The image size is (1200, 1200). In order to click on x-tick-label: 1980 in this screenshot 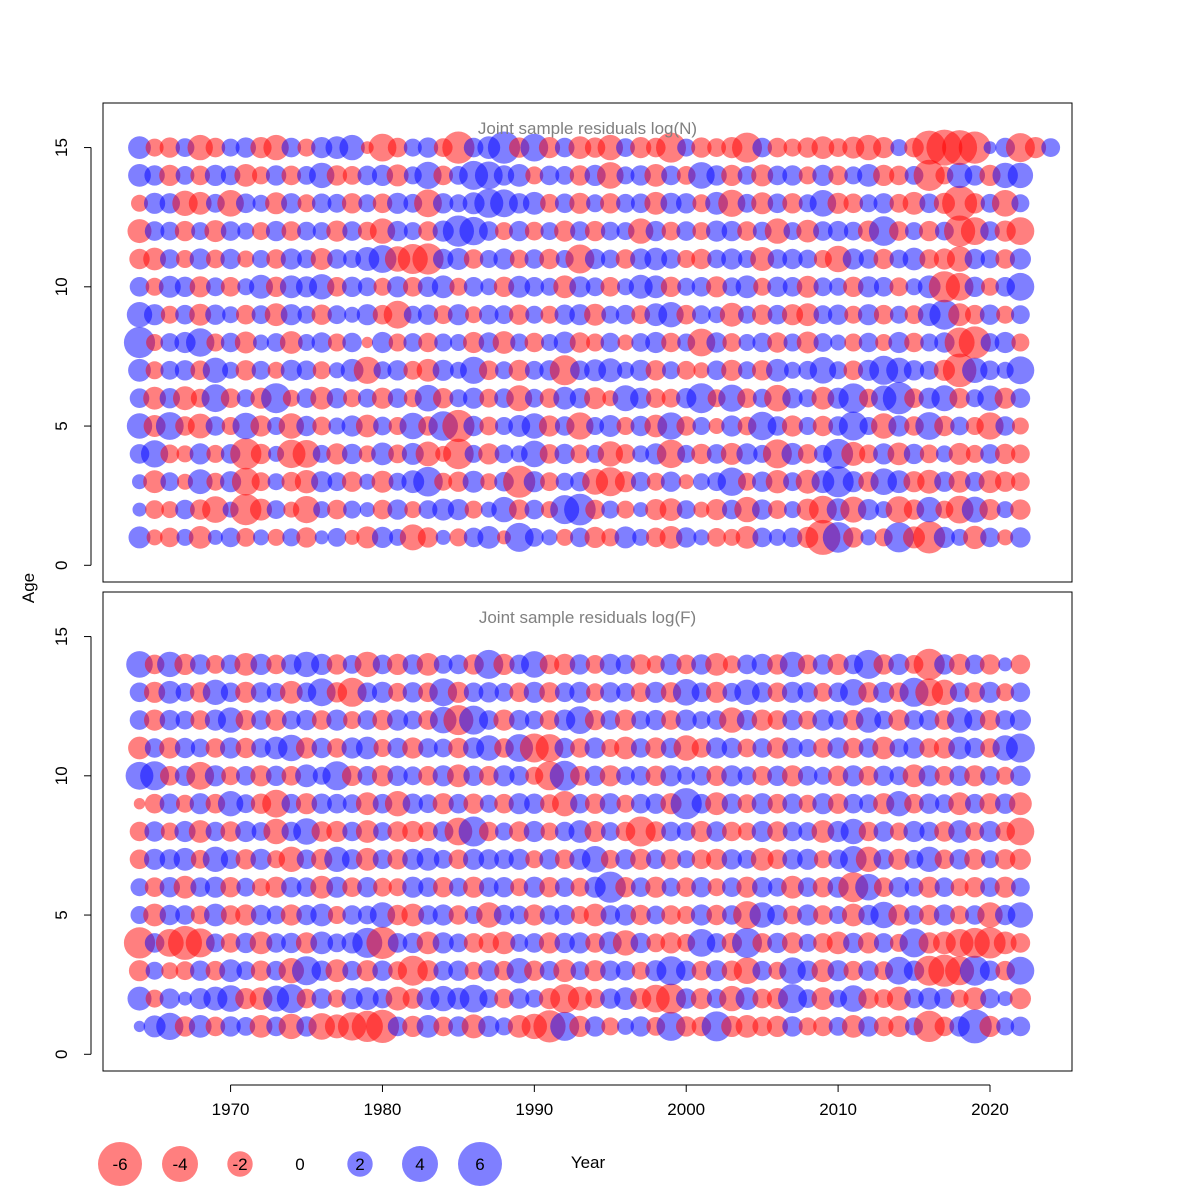, I will do `click(383, 1109)`.